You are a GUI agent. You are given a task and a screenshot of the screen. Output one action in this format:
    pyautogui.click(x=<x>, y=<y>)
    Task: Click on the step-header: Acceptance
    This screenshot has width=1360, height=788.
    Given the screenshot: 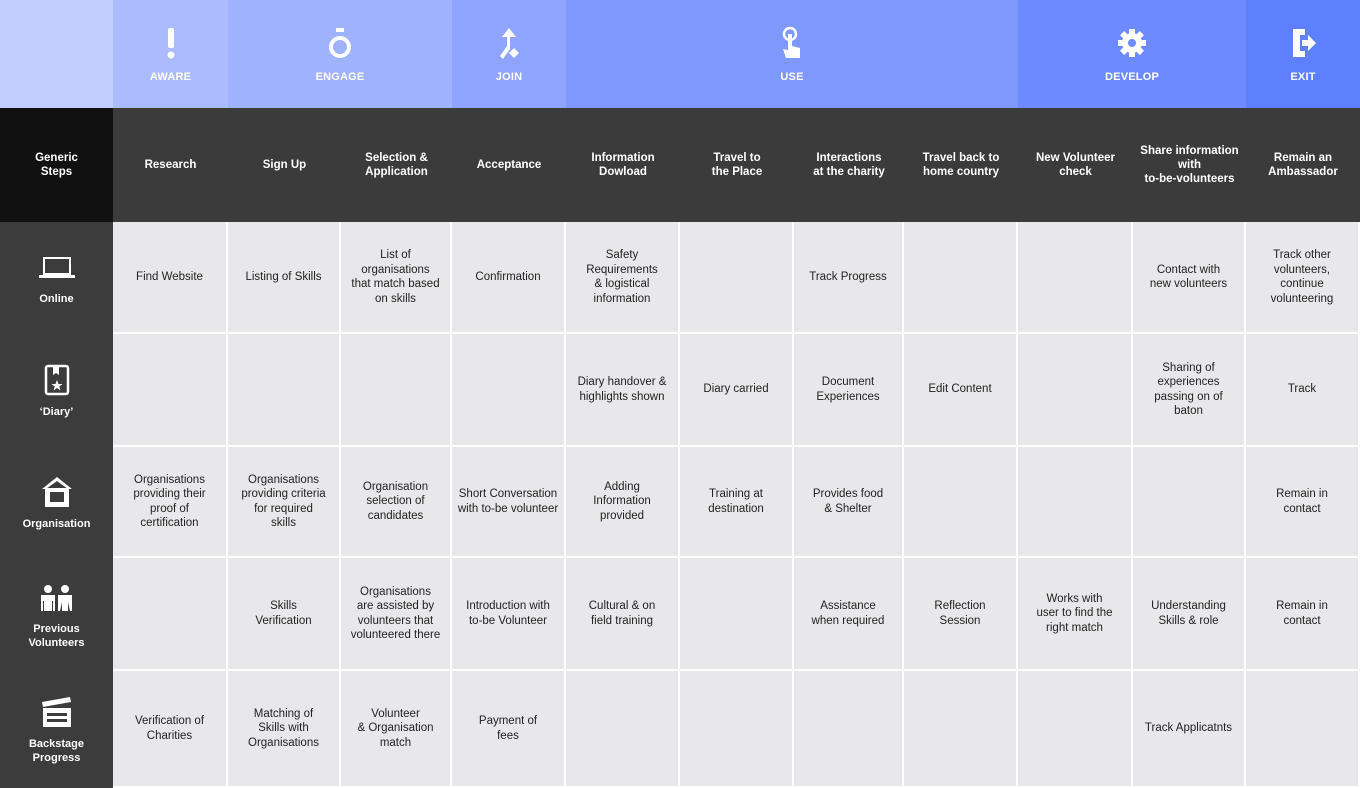 What is the action you would take?
    pyautogui.click(x=509, y=165)
    